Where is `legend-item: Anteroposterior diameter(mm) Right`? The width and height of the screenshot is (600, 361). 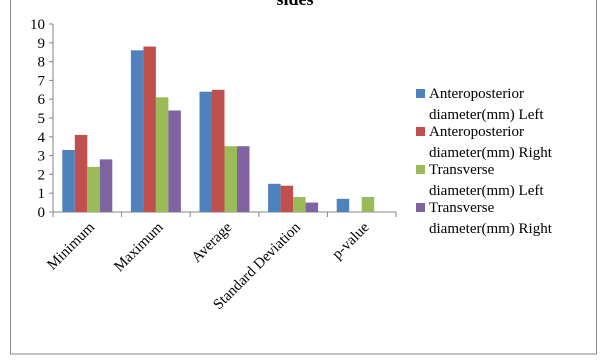
legend-item: Anteroposterior diameter(mm) Right is located at coordinates (484, 142).